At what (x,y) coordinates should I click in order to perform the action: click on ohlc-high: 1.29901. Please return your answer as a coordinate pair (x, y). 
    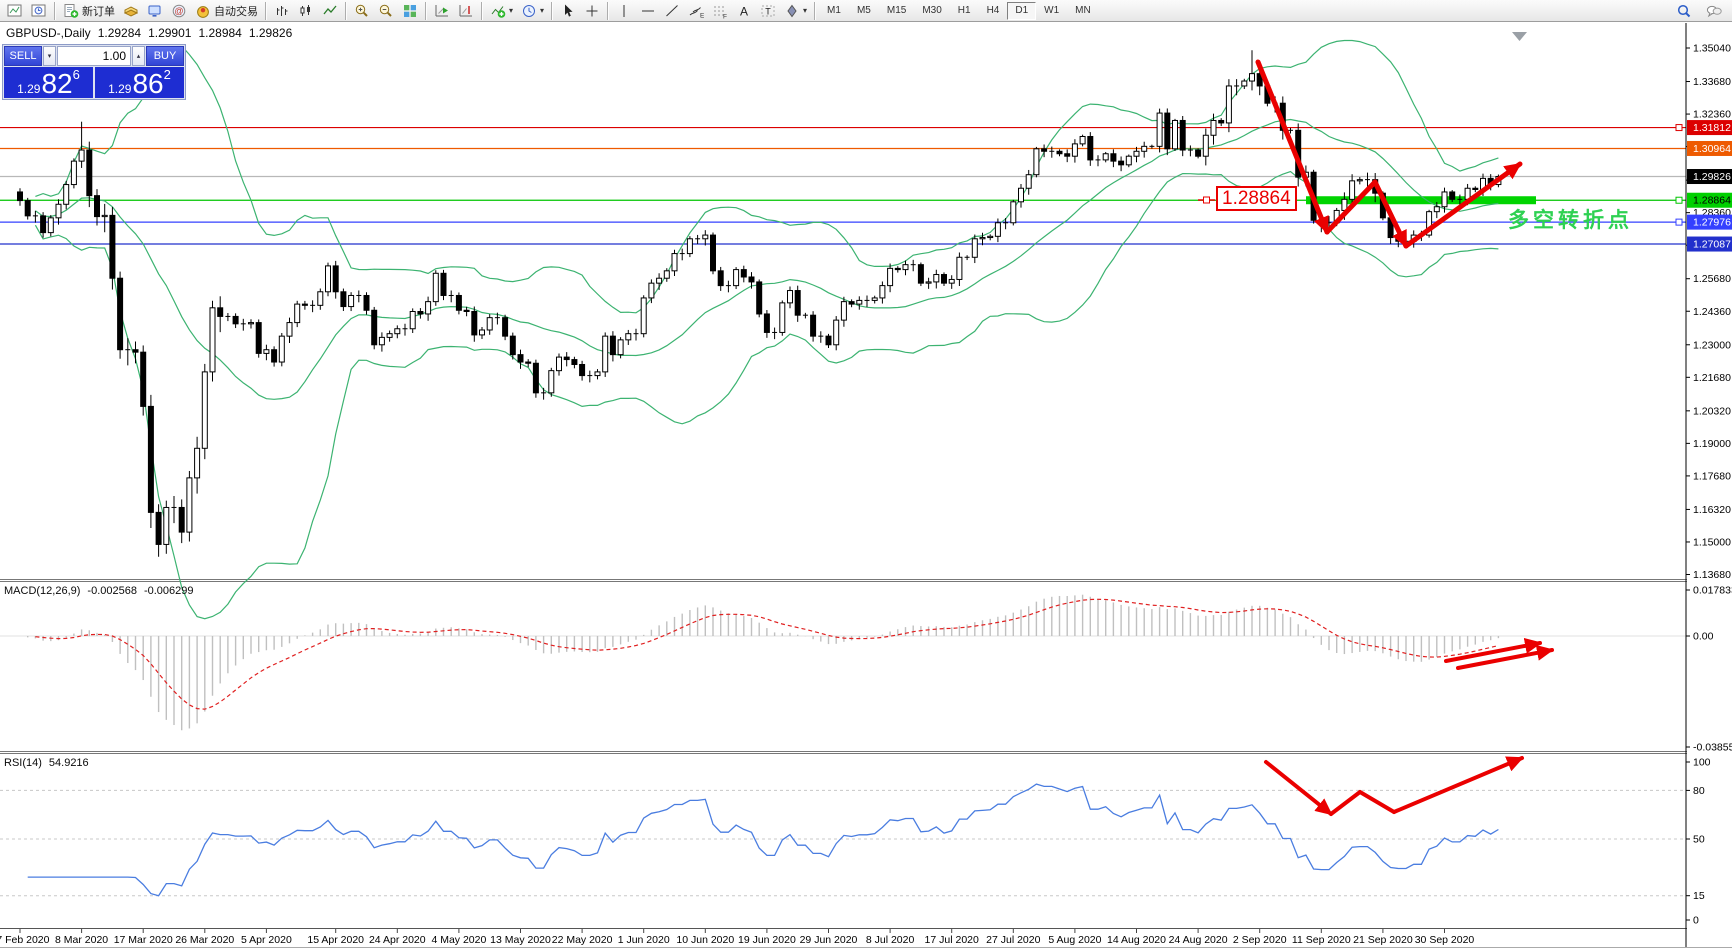
    Looking at the image, I should click on (170, 33).